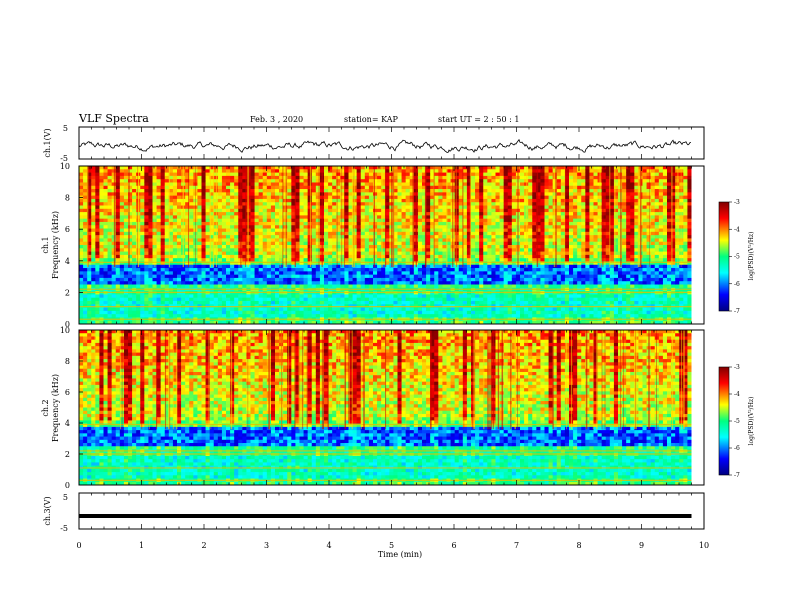 The height and width of the screenshot is (612, 792). Describe the element at coordinates (141, 545) in the screenshot. I see `time-tick-label: 1` at that location.